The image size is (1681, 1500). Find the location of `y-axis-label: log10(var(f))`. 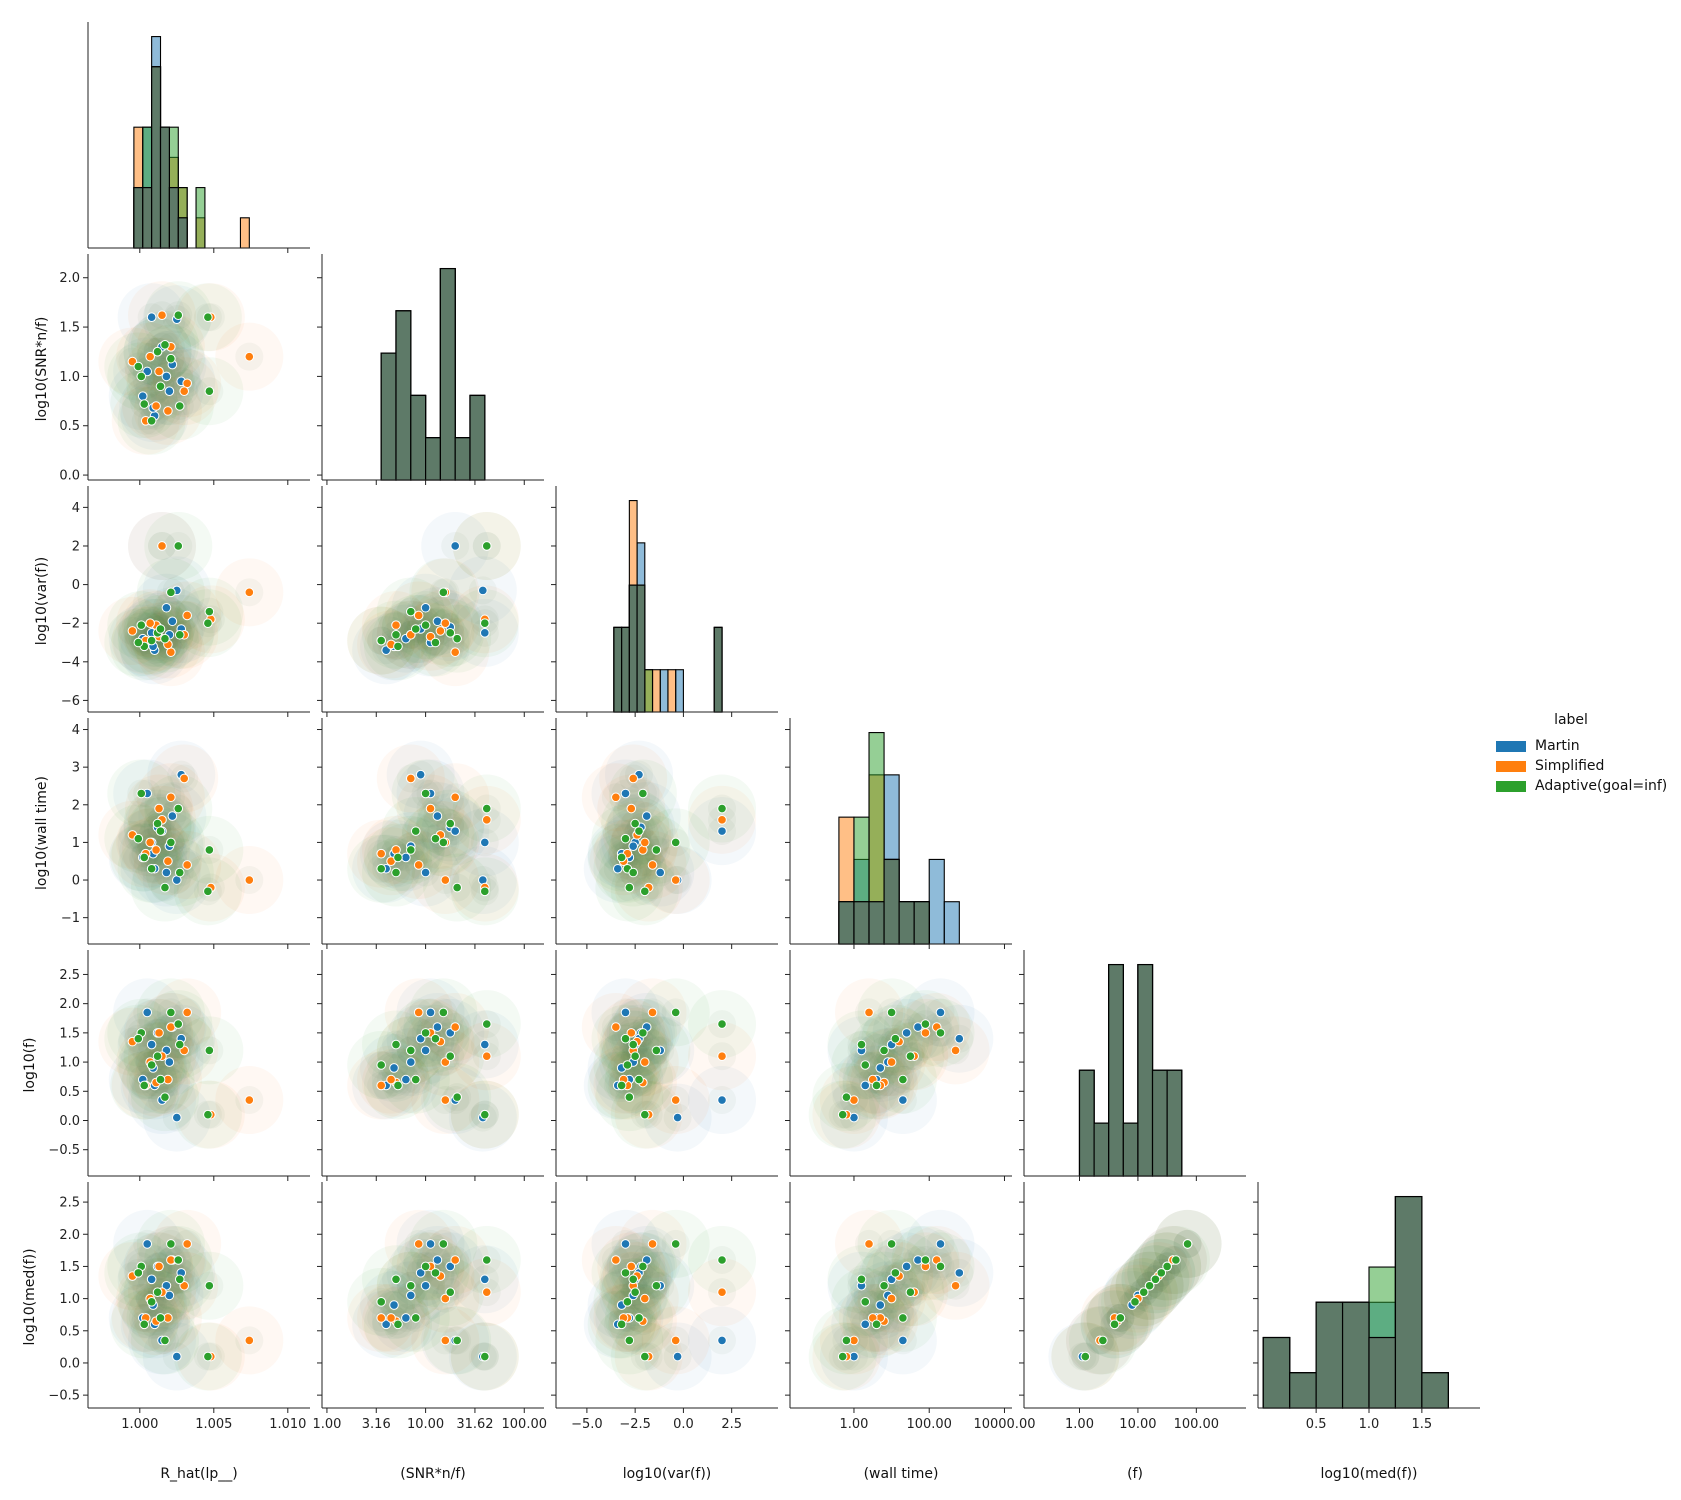

y-axis-label: log10(var(f)) is located at coordinates (42, 601).